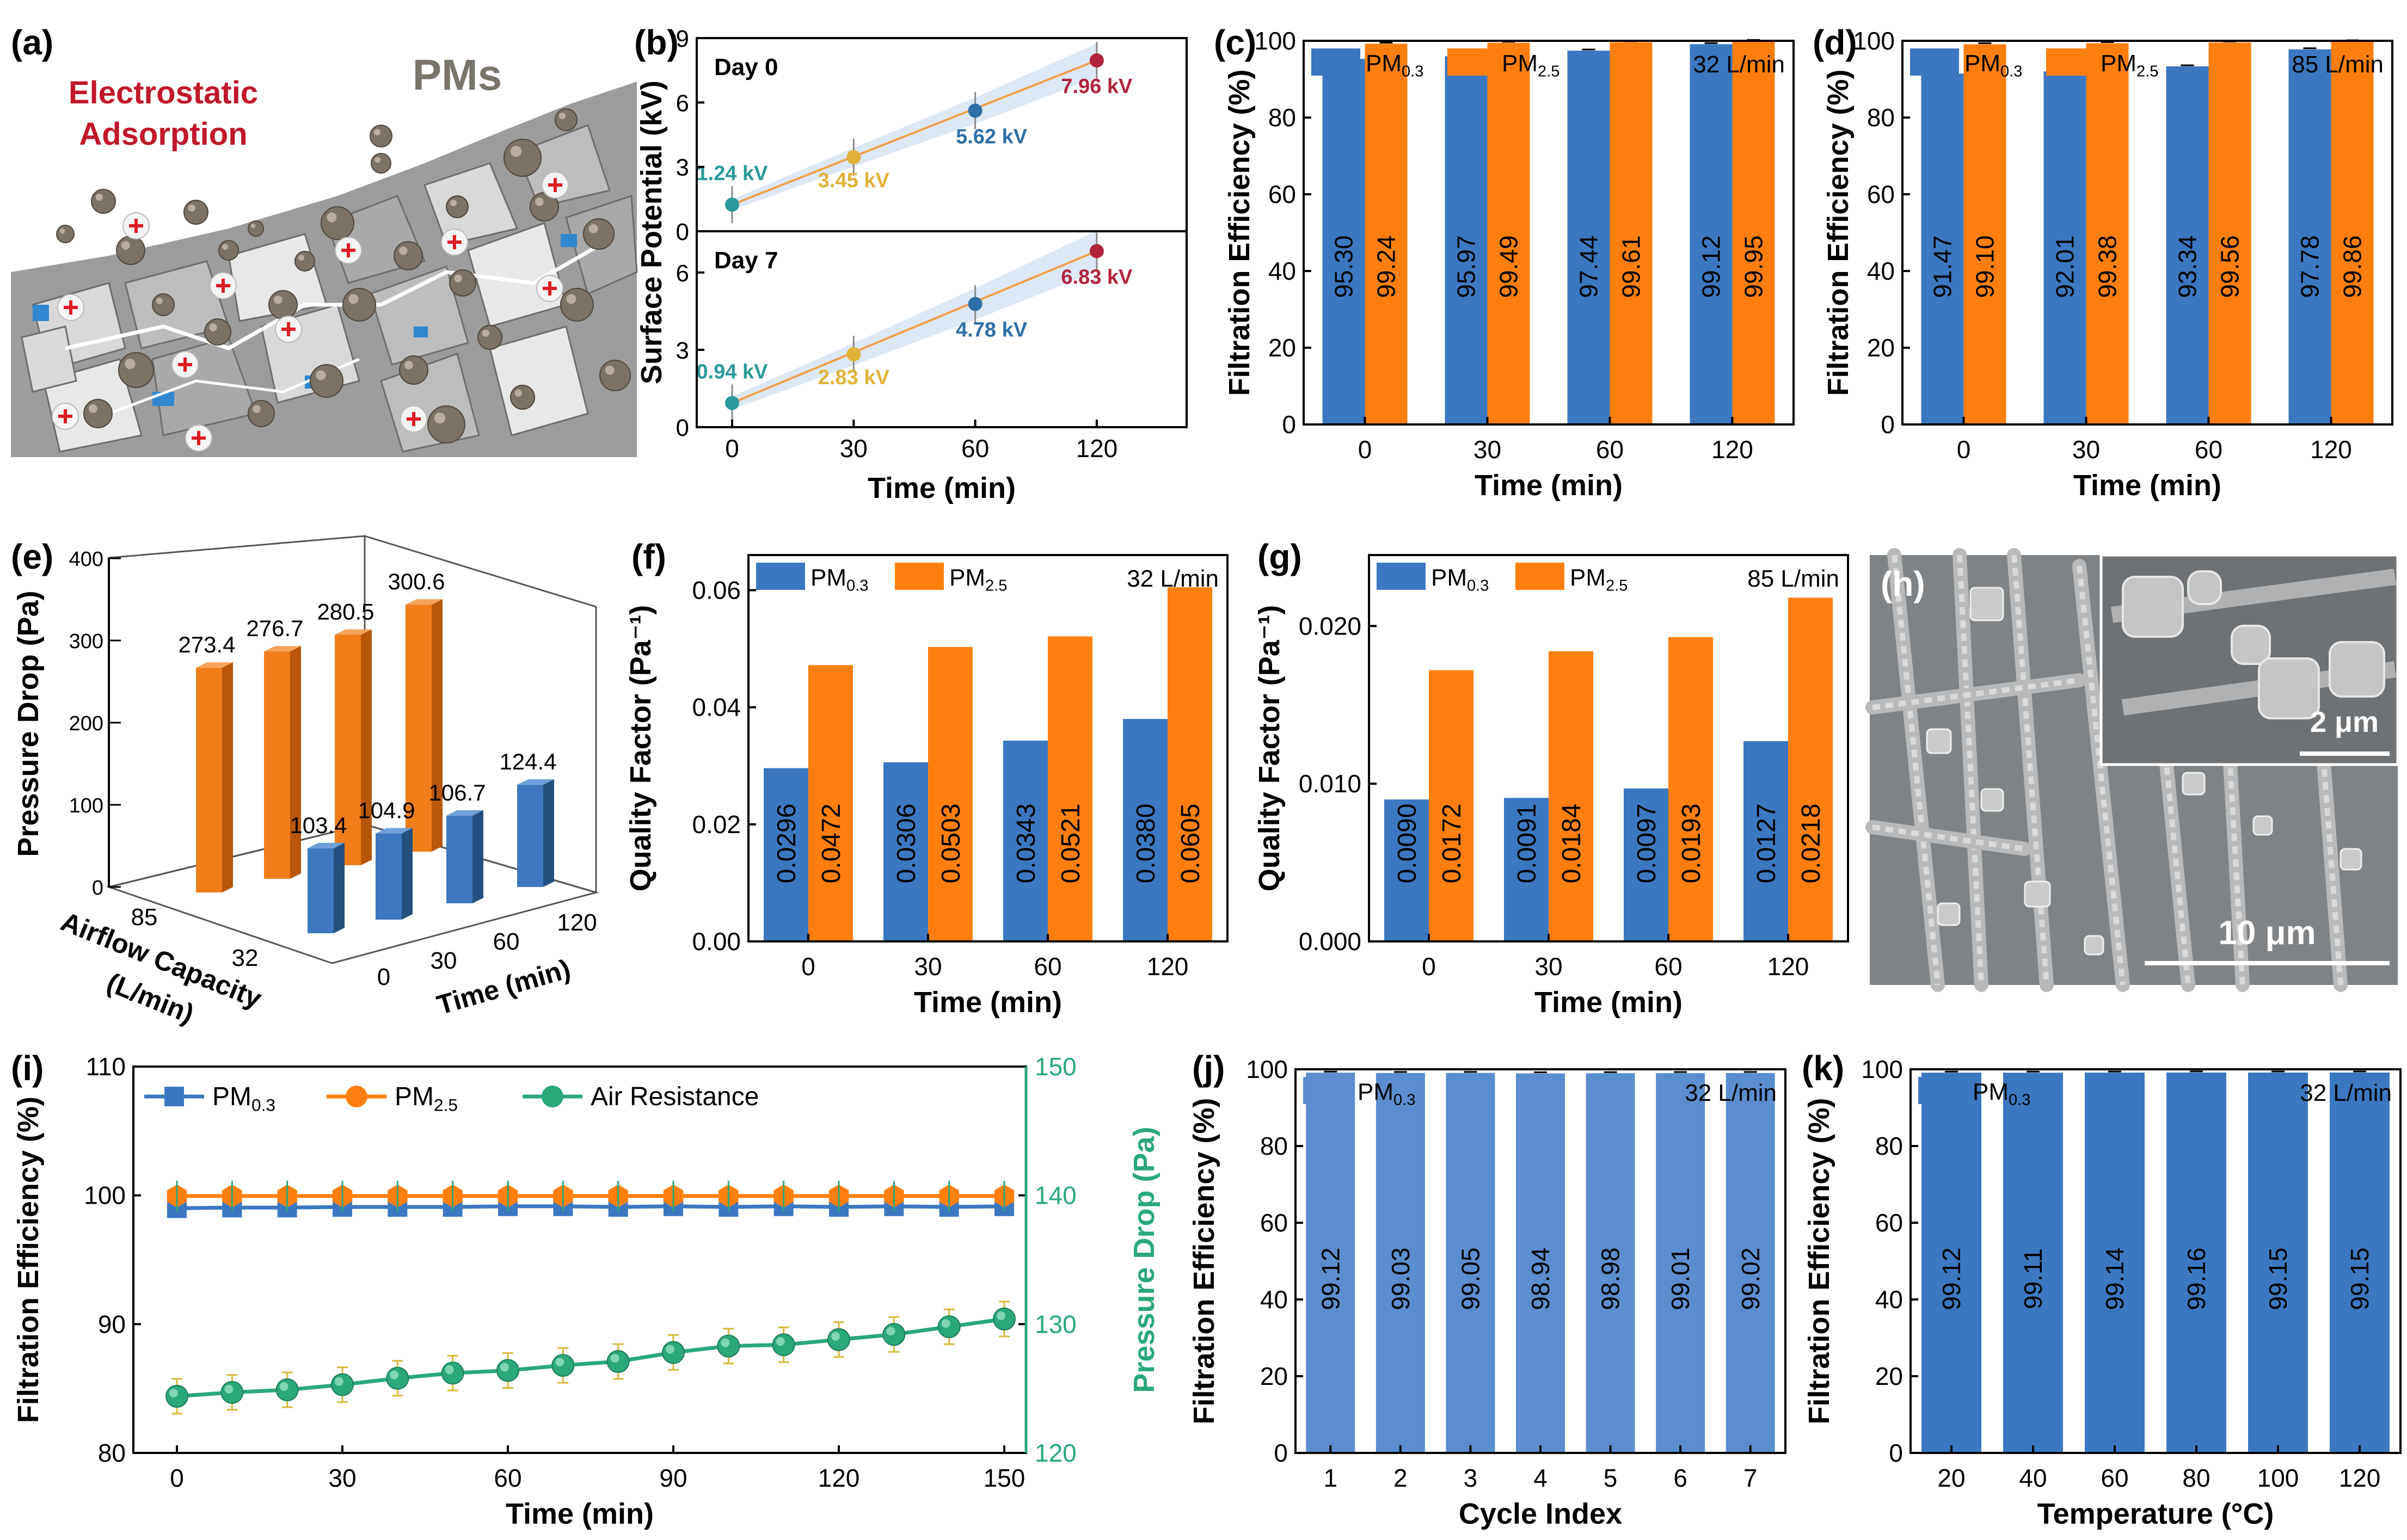 This screenshot has width=2407, height=1540. Describe the element at coordinates (1279, 556) in the screenshot. I see `panel-label: (g)` at that location.